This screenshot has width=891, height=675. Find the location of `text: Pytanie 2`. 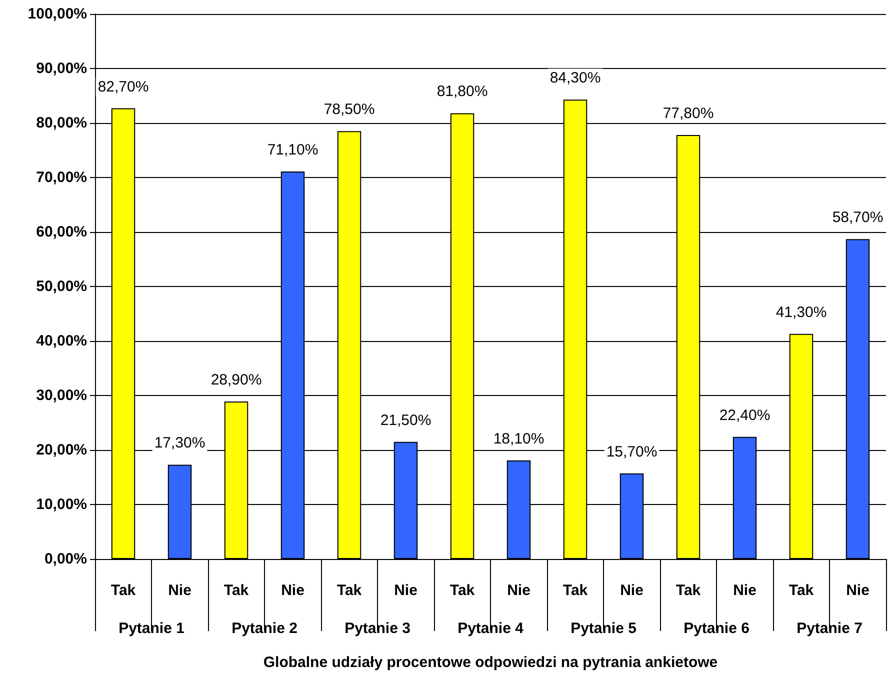

text: Pytanie 2 is located at coordinates (265, 628).